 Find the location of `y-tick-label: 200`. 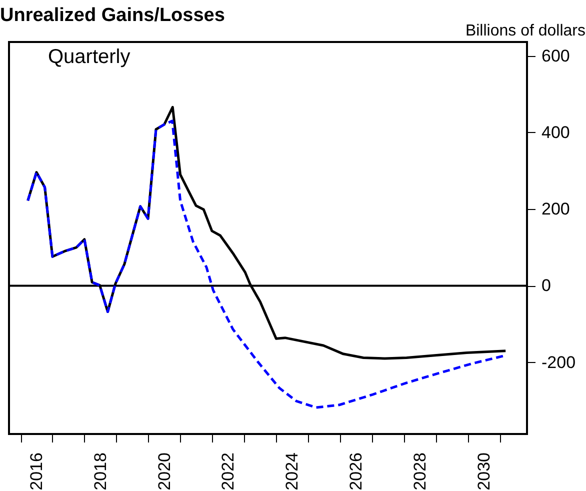

y-tick-label: 200 is located at coordinates (556, 209).